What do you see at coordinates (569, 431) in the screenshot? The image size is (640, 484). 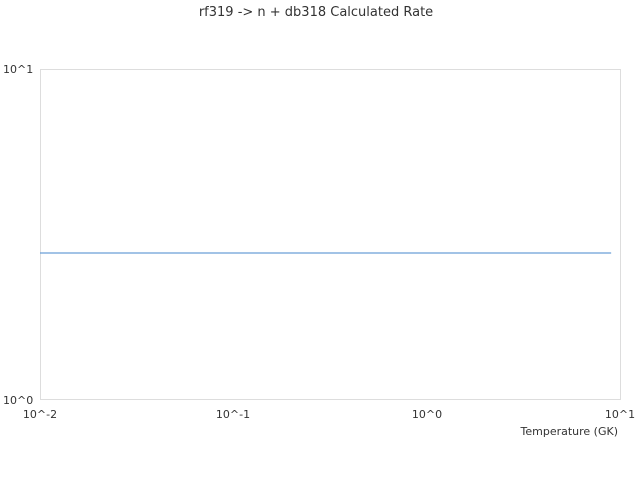 I see `x-axis-label: Temperature (GK)` at bounding box center [569, 431].